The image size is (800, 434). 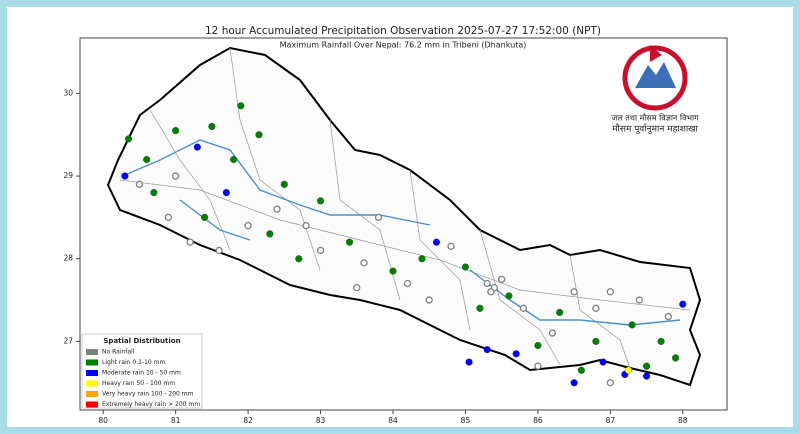 What do you see at coordinates (655, 129) in the screenshot?
I see `logo-line2: मौसम पूर्वानुमान महाशाखा` at bounding box center [655, 129].